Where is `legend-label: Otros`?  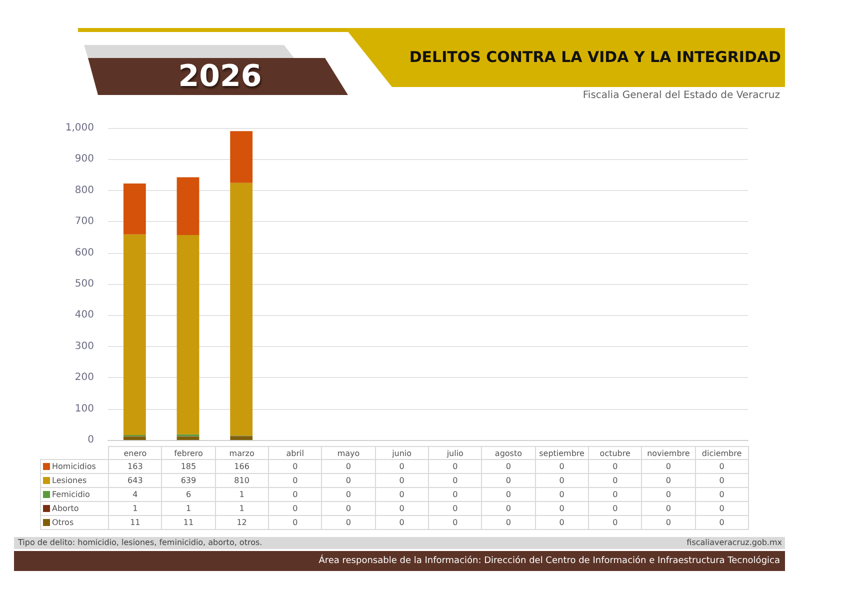
legend-label: Otros is located at coordinates (74, 523).